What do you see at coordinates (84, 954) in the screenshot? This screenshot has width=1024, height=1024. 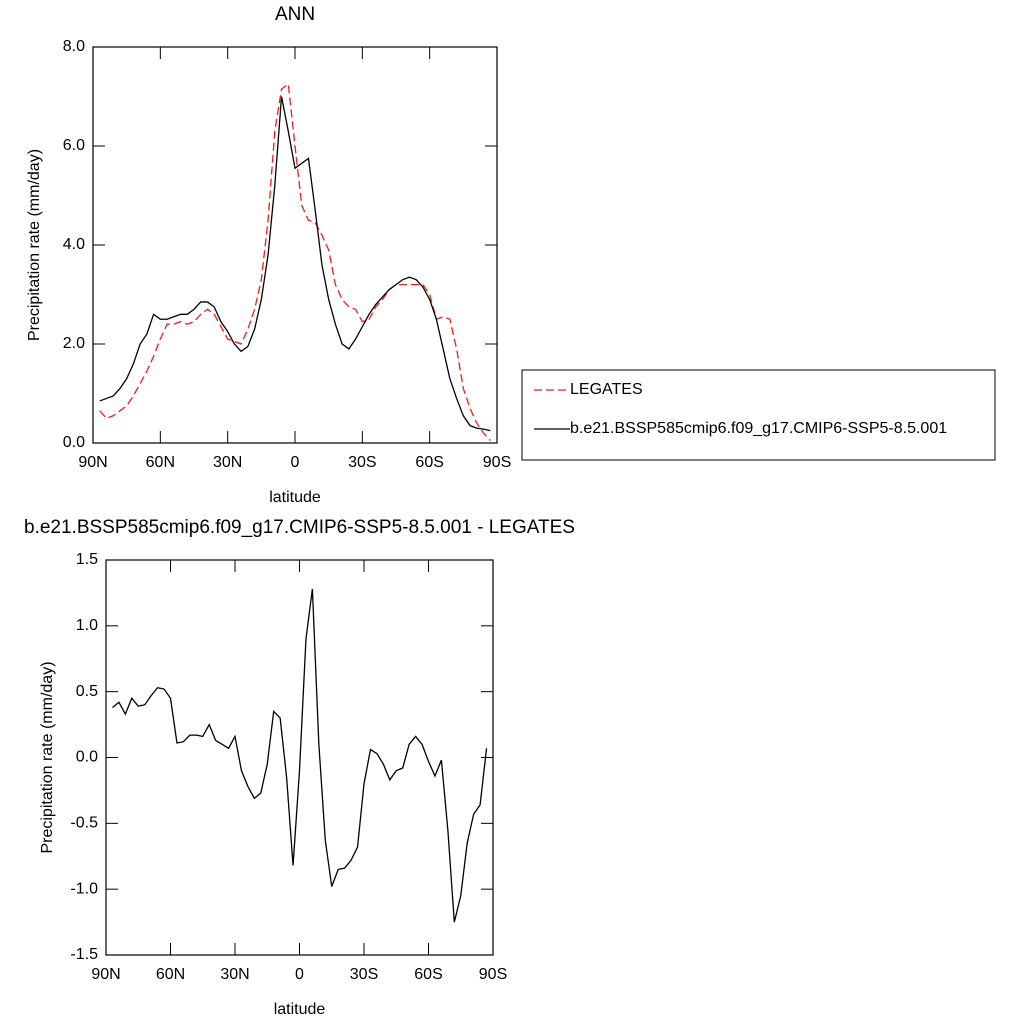 I see `y-tick-label: -1.5` at bounding box center [84, 954].